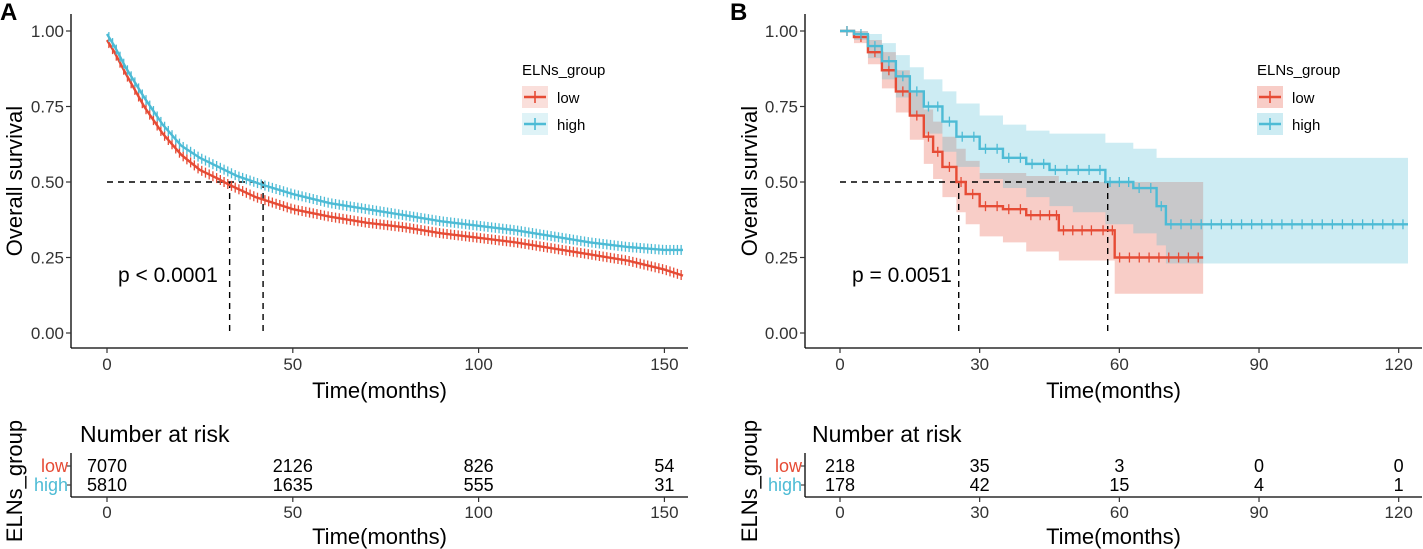  I want to click on risk-count: 178, so click(840, 485).